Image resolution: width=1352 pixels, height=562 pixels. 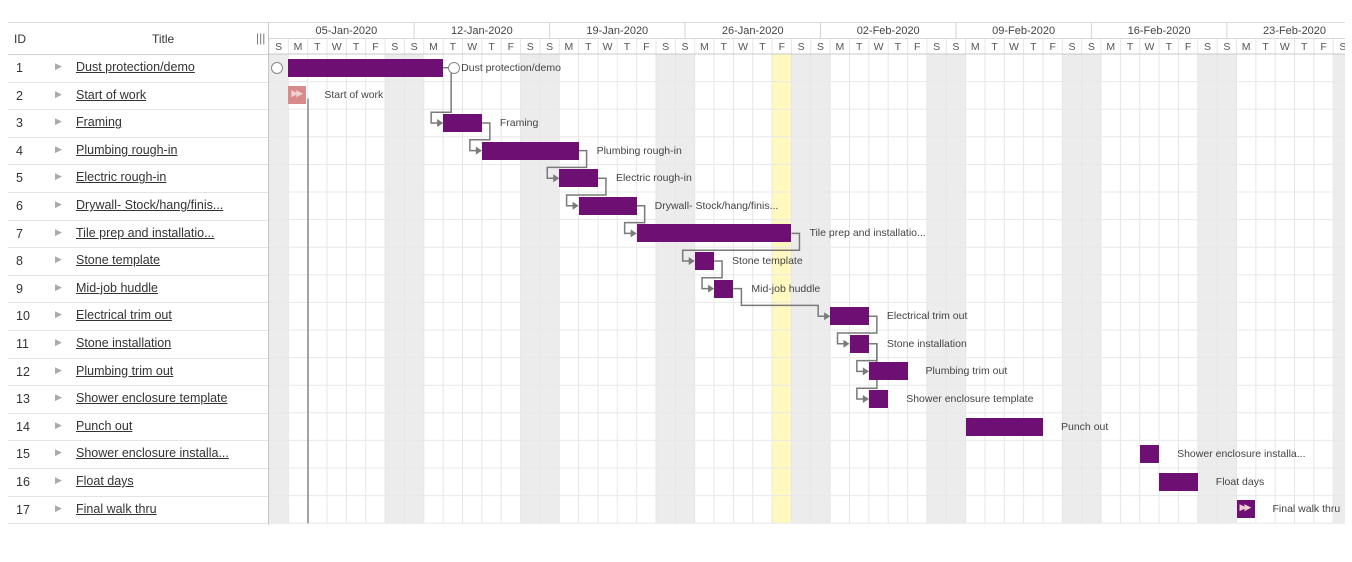 I want to click on task-title-link: Float days, so click(x=105, y=481).